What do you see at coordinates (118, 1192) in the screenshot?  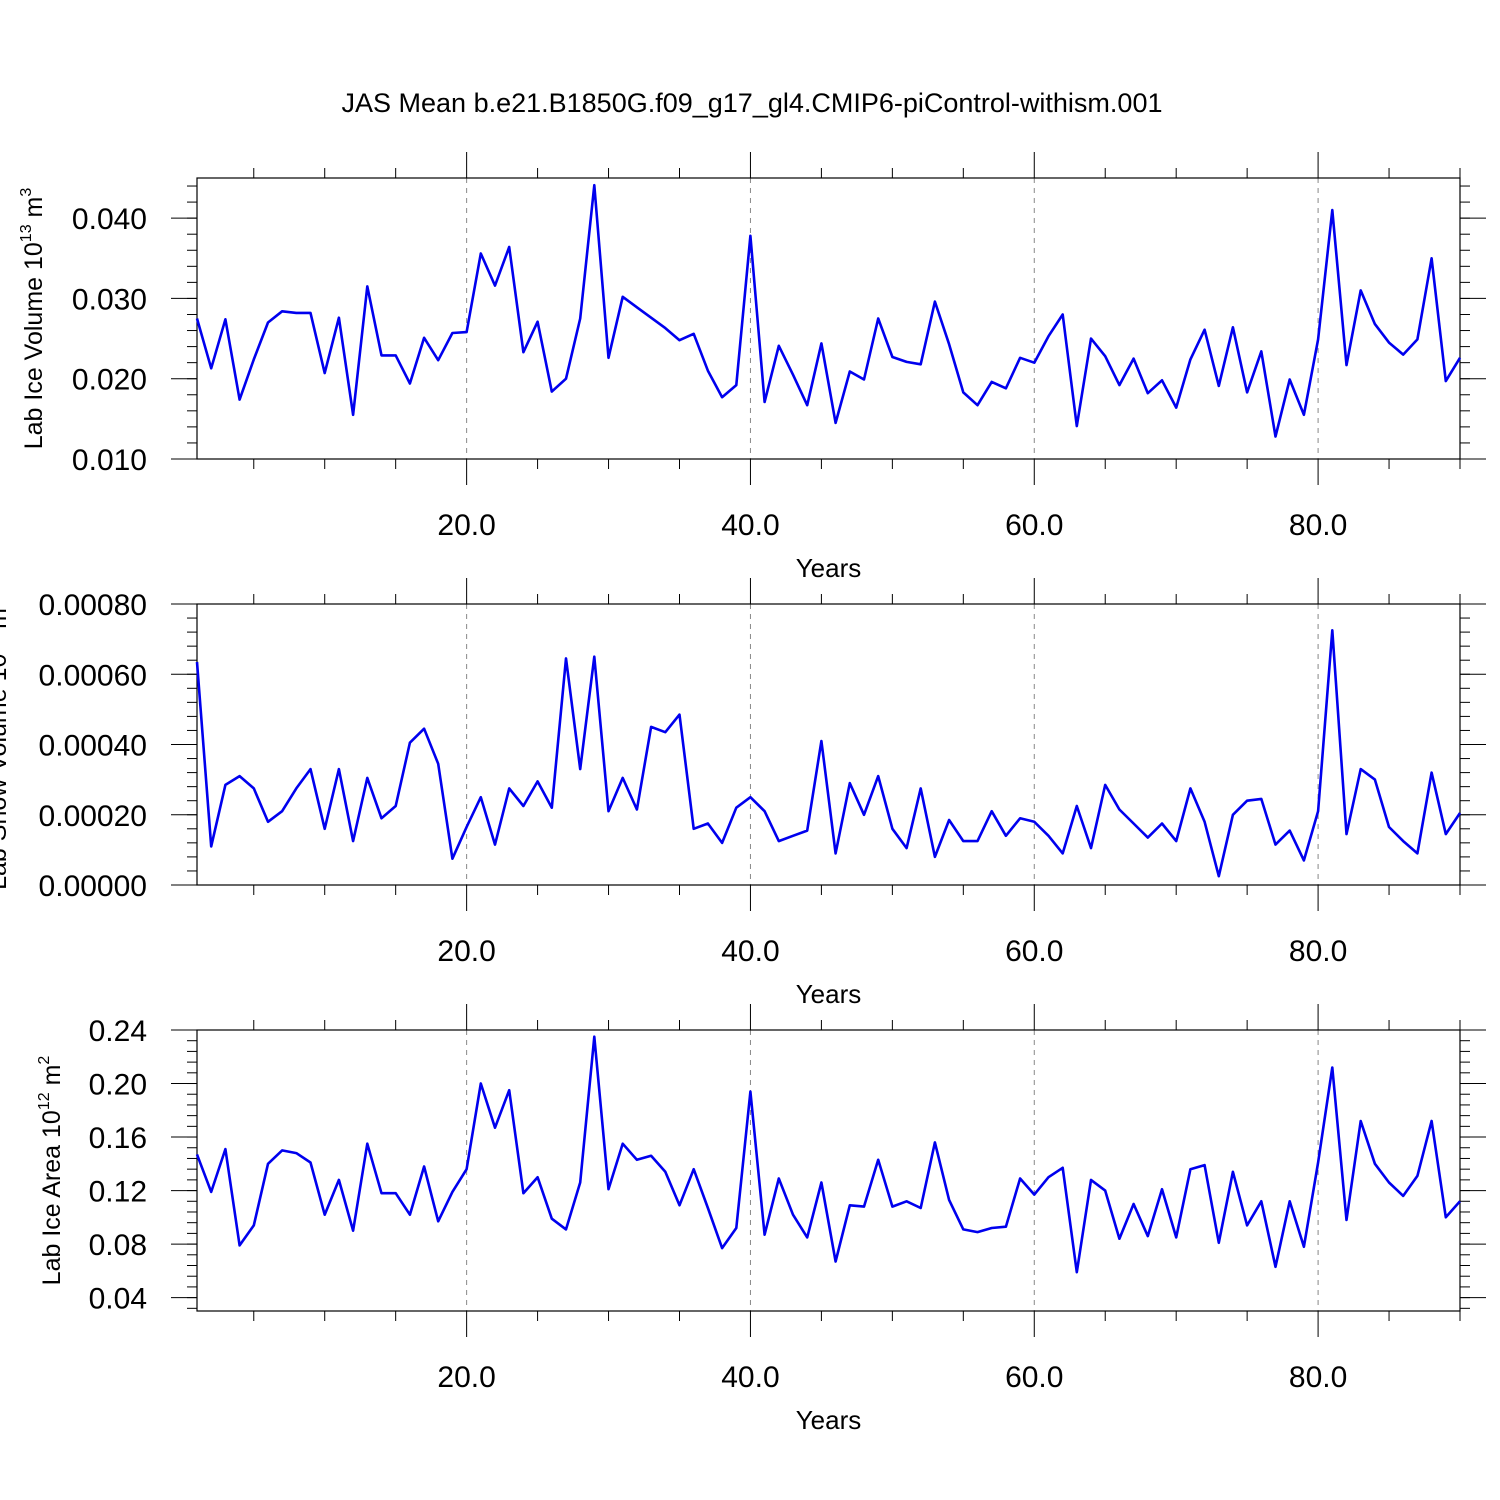 I see `y-tick-label: 0.12` at bounding box center [118, 1192].